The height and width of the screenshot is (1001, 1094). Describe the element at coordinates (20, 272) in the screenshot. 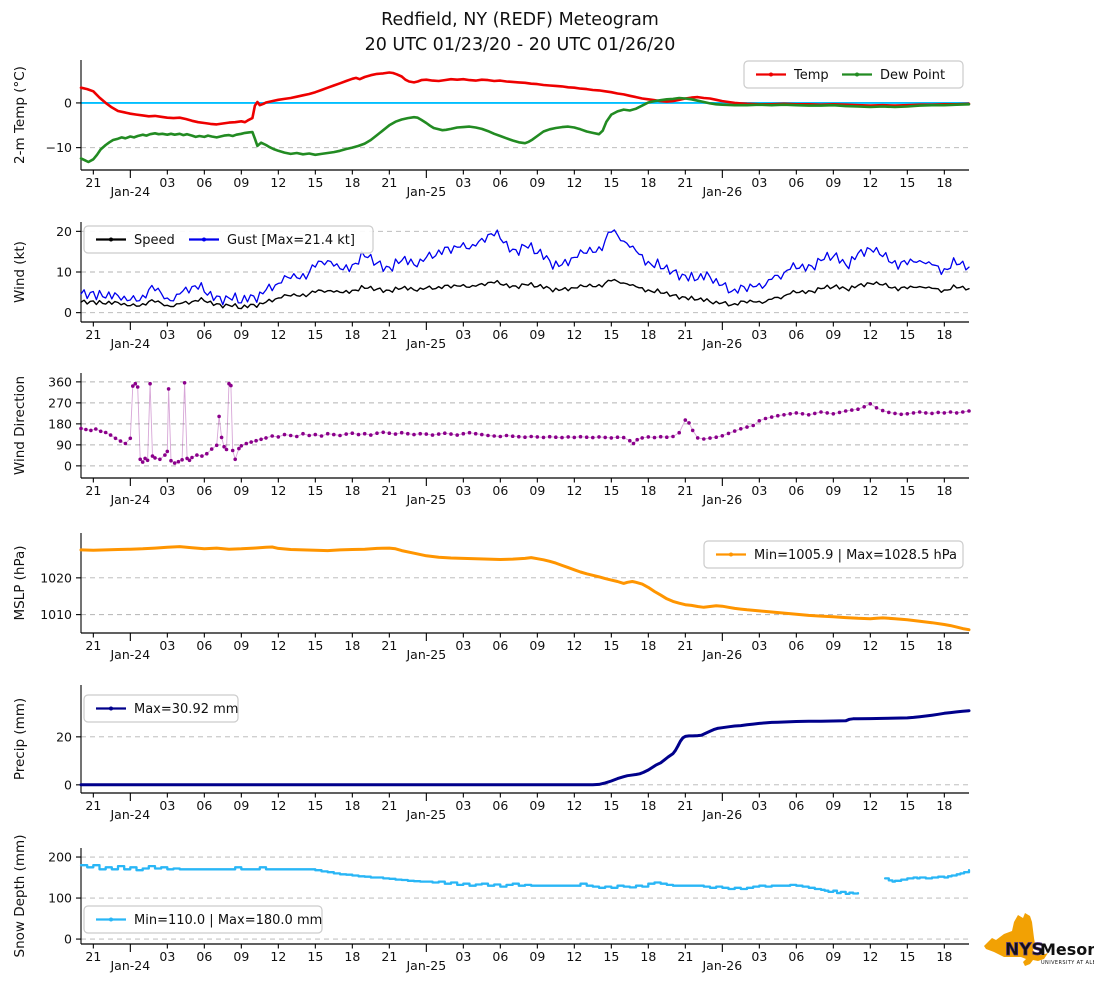

I see `wind-ylabel: Wind (kt)` at that location.